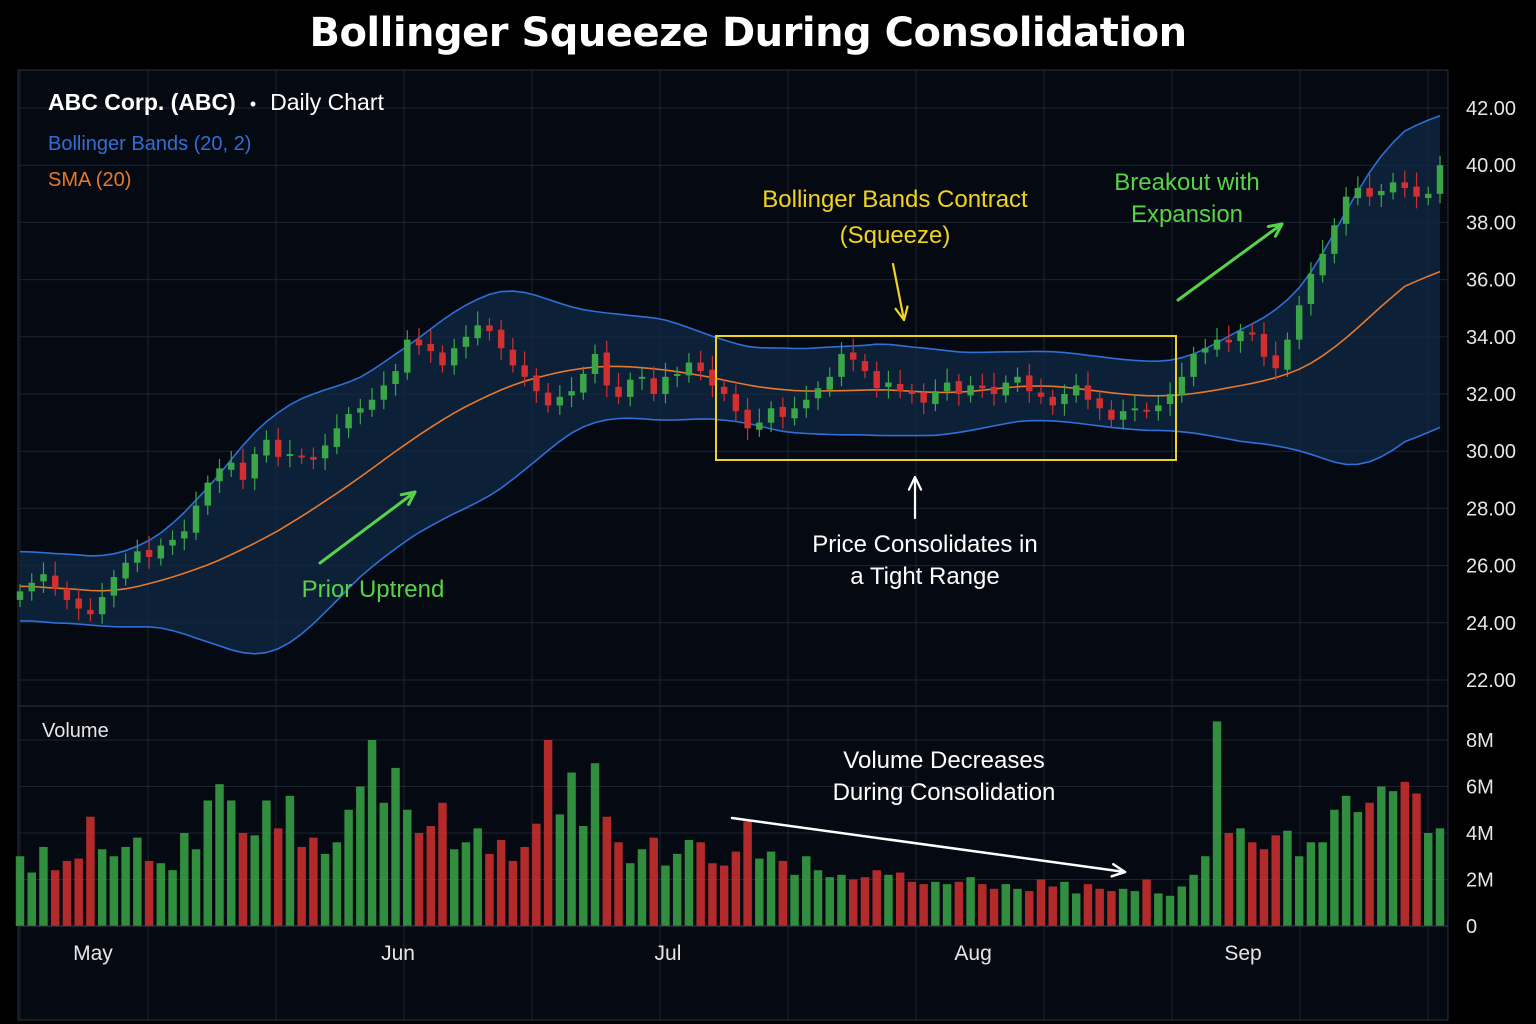 This screenshot has width=1536, height=1024. I want to click on legend-entry: SMA (20), so click(89, 180).